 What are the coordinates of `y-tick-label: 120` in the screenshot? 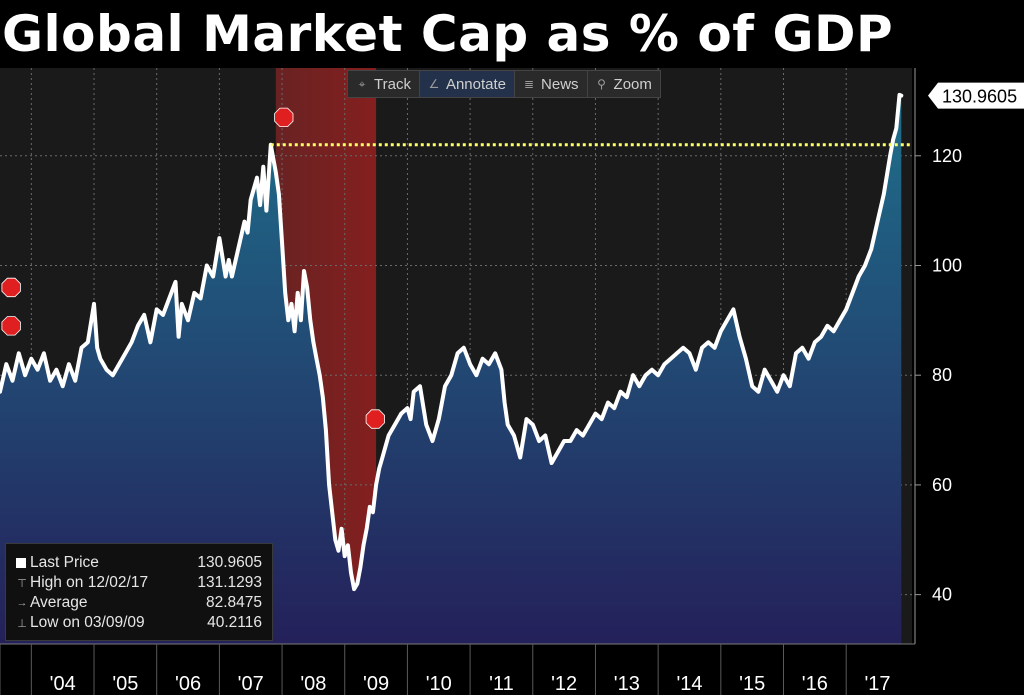 It's located at (947, 156).